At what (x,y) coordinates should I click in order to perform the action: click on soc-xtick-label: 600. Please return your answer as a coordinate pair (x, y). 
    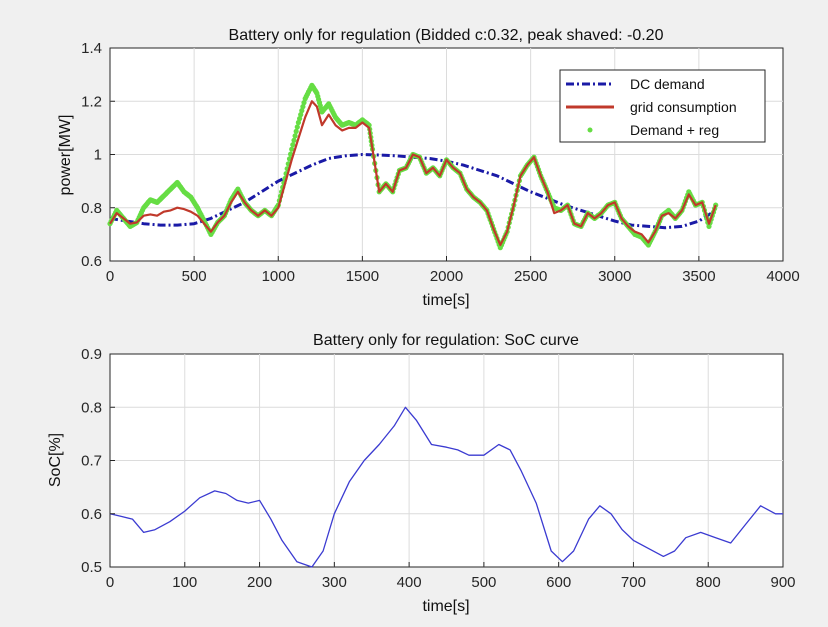
    Looking at the image, I should click on (558, 582).